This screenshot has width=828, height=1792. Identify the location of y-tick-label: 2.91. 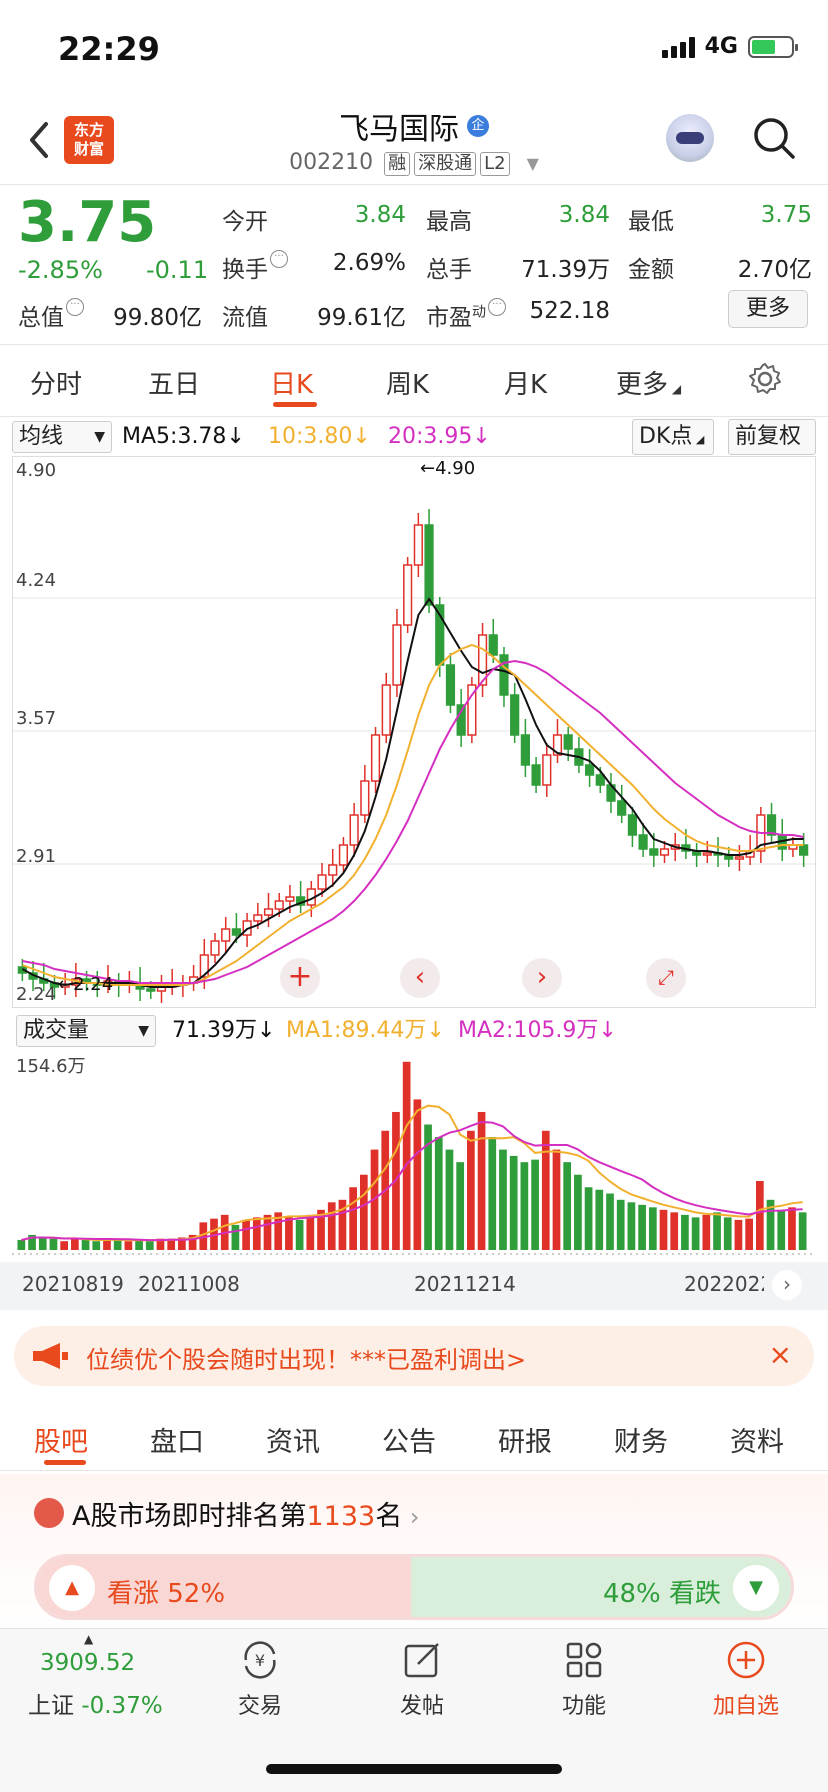
(36, 856).